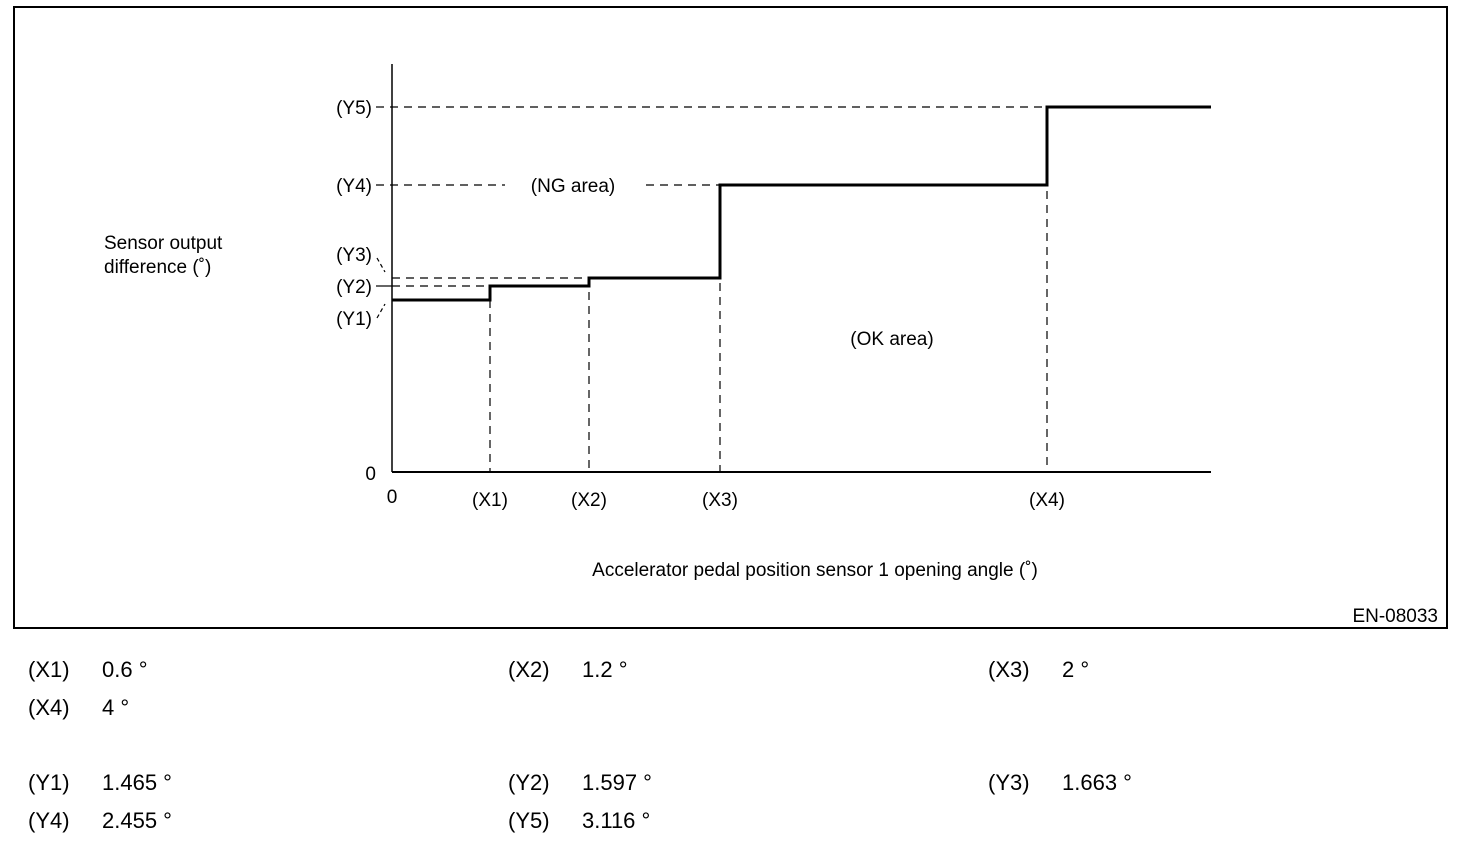 This screenshot has width=1472, height=850. Describe the element at coordinates (605, 669) in the screenshot. I see `legend-value: 1.2 °` at that location.